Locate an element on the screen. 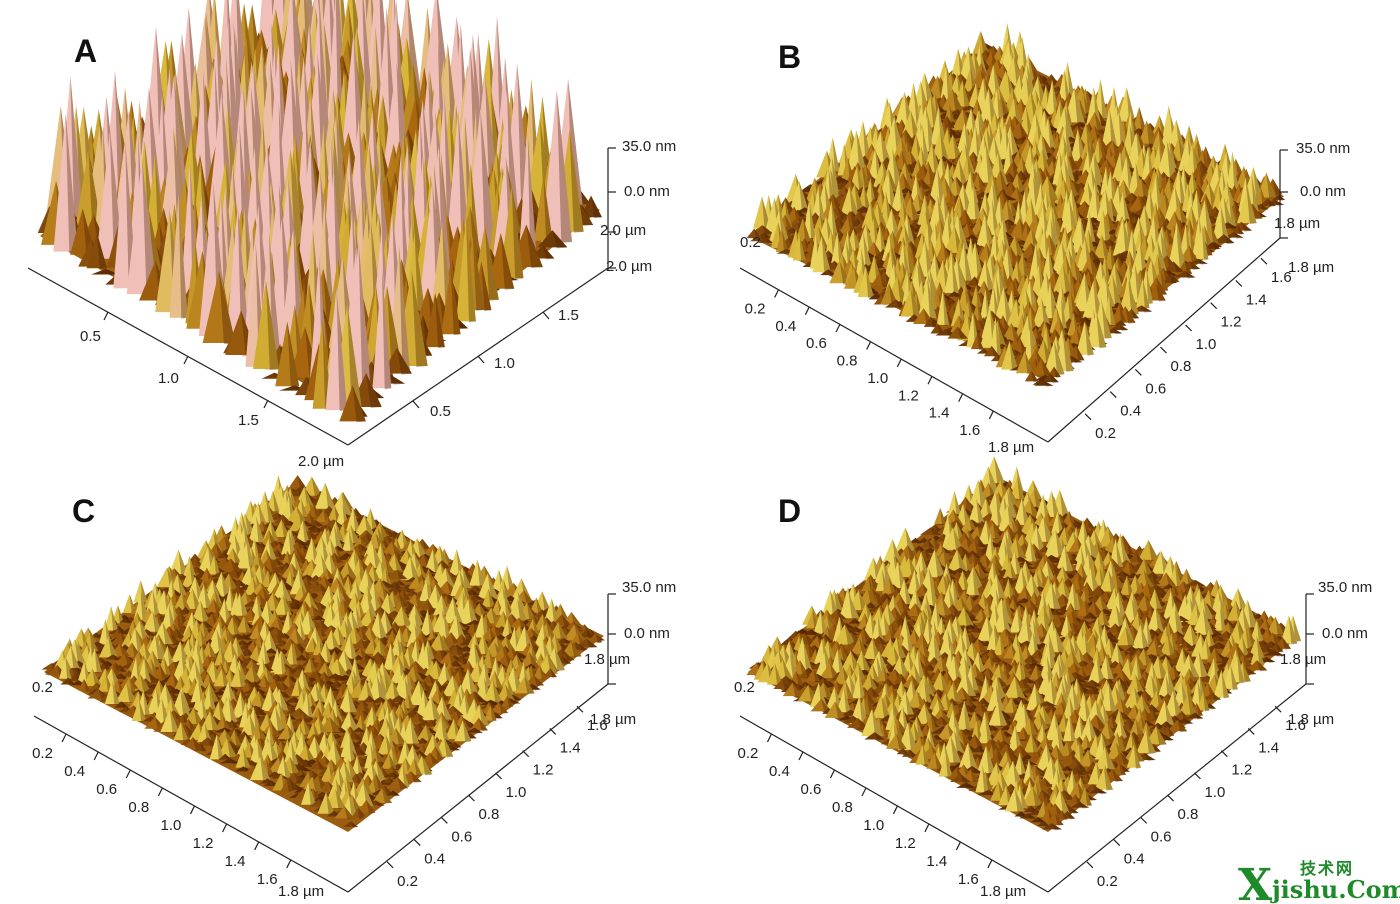 The image size is (1400, 904). left-tick: 1.5 is located at coordinates (248, 420).